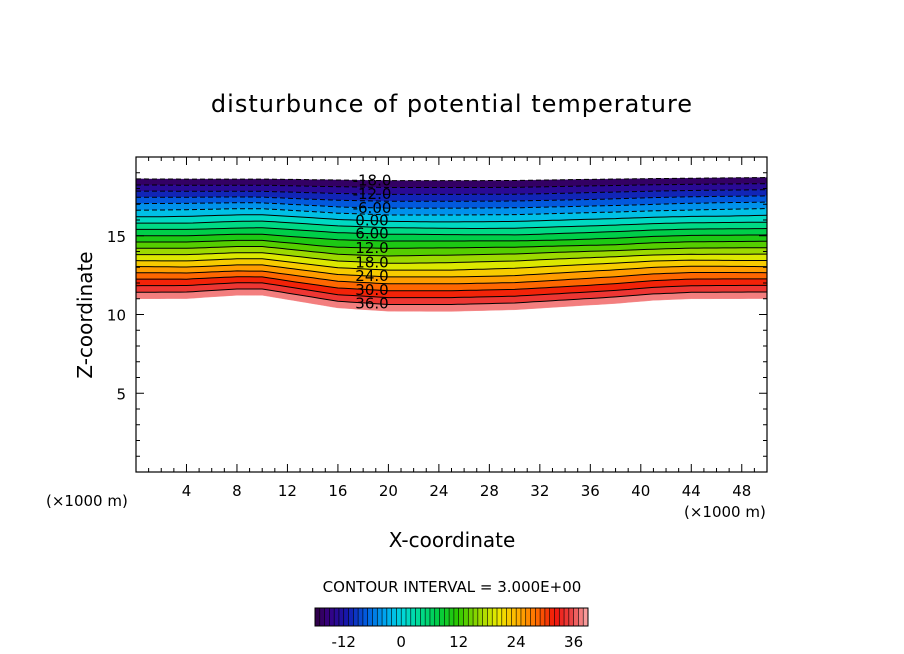 Image resolution: width=904 pixels, height=654 pixels. I want to click on colorbar-tick-label: 36, so click(573, 642).